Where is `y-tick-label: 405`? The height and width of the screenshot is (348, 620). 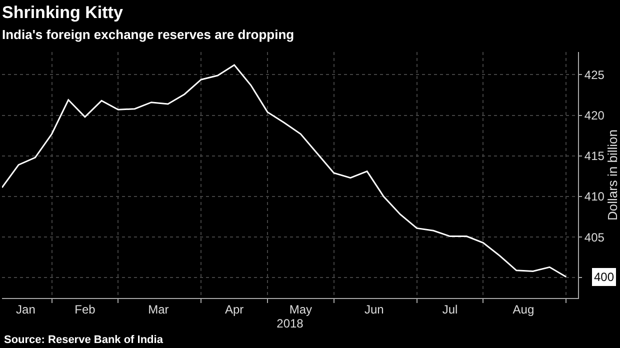 y-tick-label: 405 is located at coordinates (594, 237).